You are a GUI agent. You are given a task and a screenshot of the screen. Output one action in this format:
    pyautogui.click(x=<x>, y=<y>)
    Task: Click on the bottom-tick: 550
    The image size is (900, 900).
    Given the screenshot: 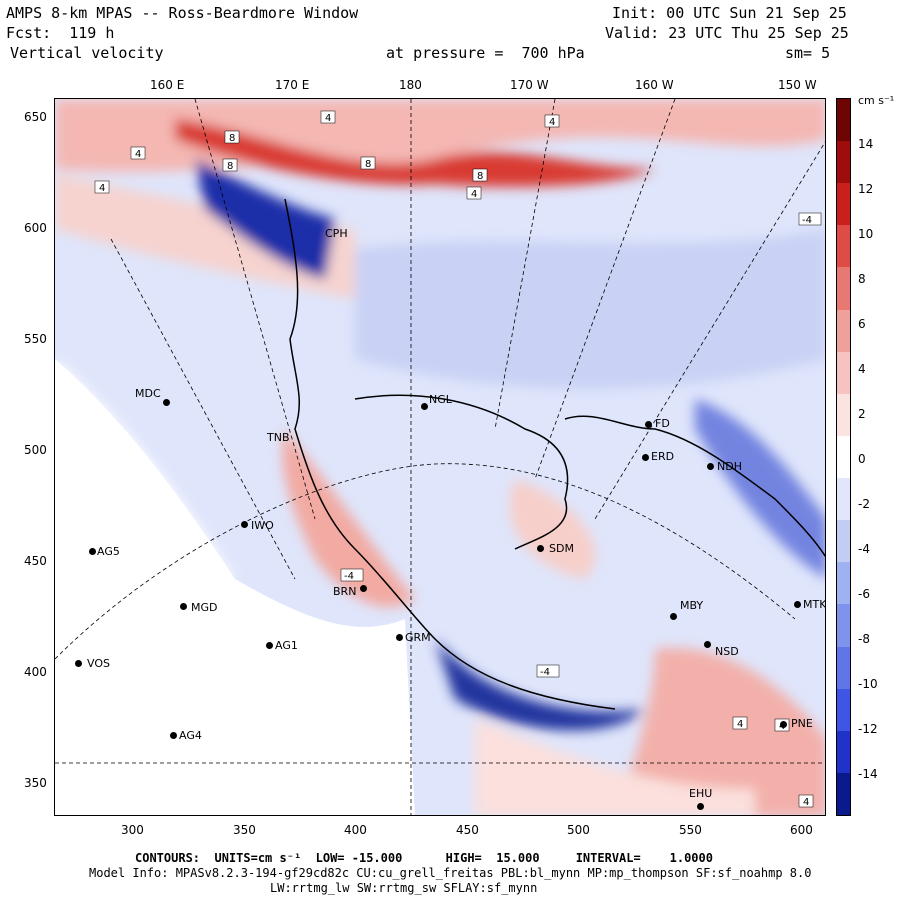 What is the action you would take?
    pyautogui.click(x=690, y=830)
    